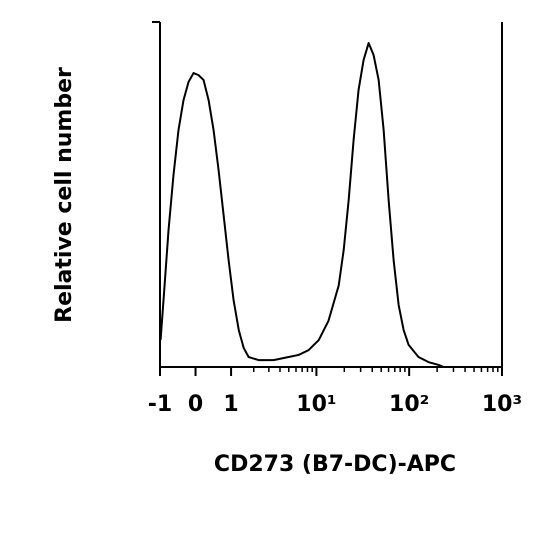 Image resolution: width=540 pixels, height=540 pixels. Describe the element at coordinates (195, 404) in the screenshot. I see `x-tick-label: 0` at that location.